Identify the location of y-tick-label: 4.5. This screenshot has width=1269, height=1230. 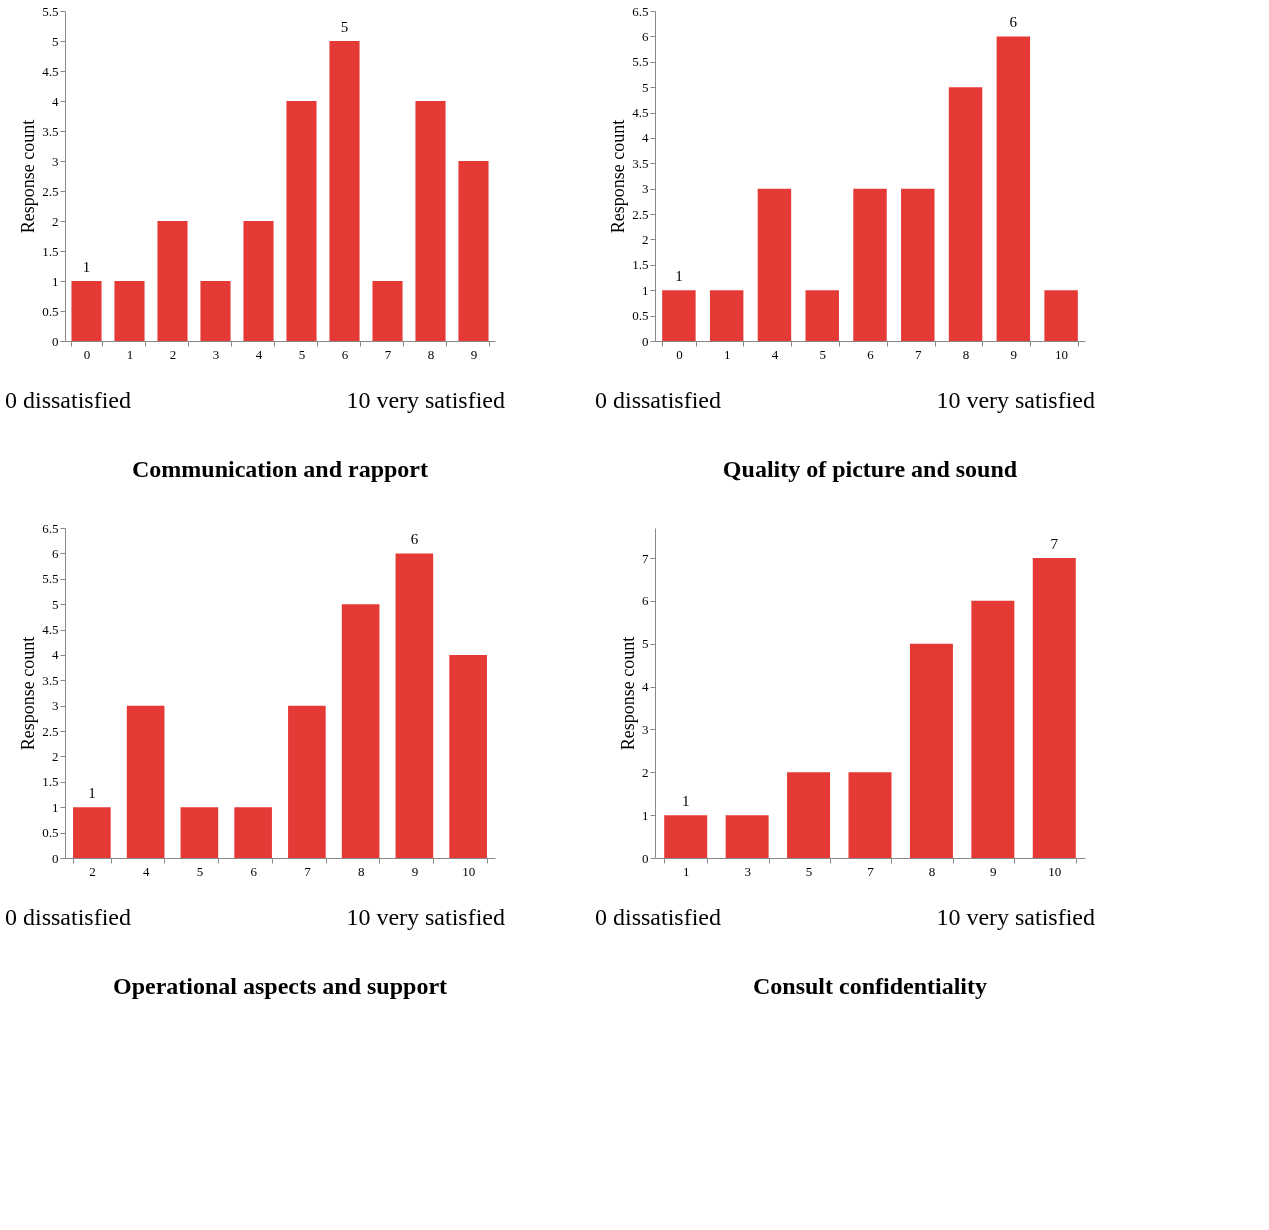
(640, 113).